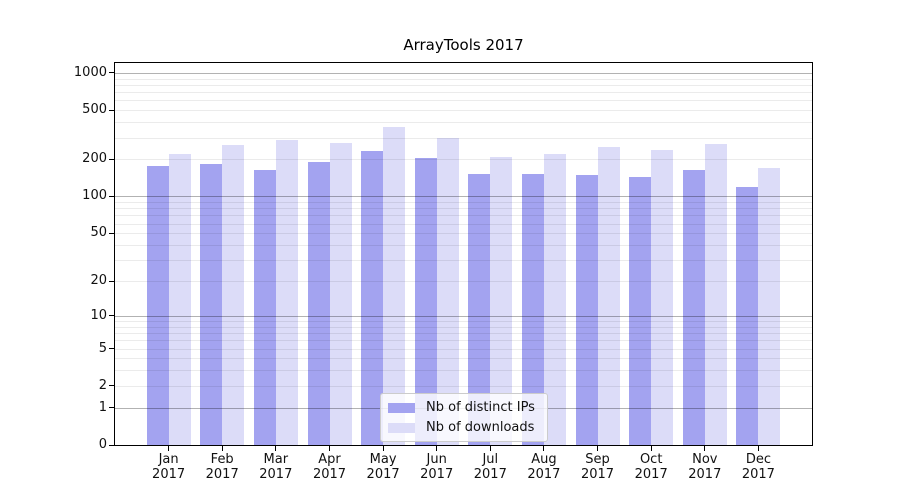 The width and height of the screenshot is (900, 500). Describe the element at coordinates (179, 299) in the screenshot. I see `bar-downloads-jan` at that location.